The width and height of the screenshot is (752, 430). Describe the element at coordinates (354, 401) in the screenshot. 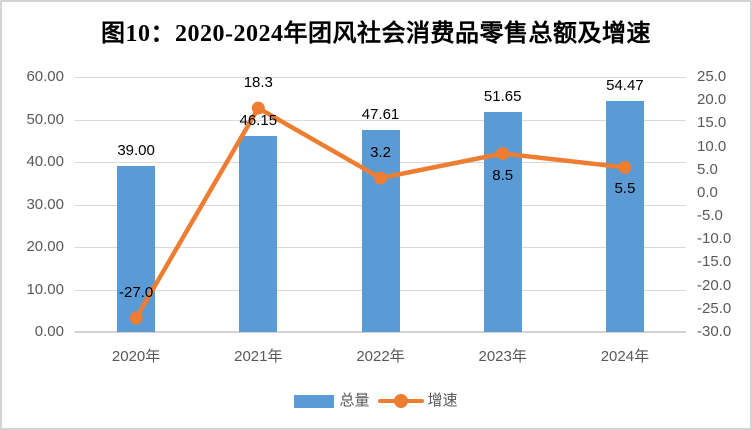

I see `legend-label-total: 总量` at that location.